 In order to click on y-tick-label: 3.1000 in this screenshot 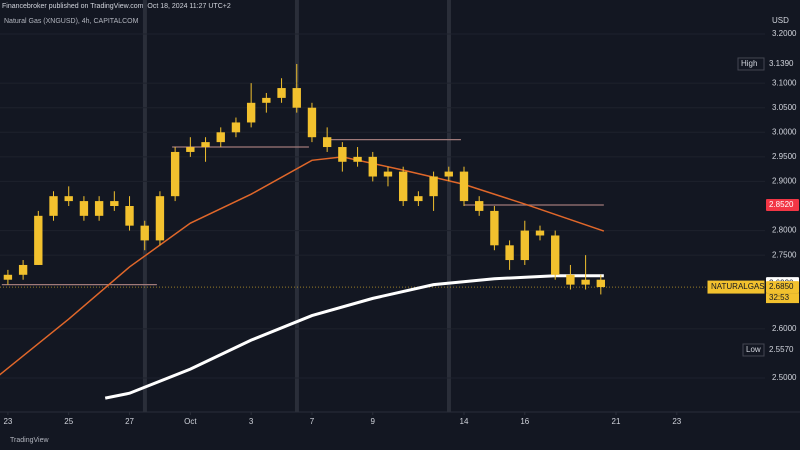, I will do `click(784, 82)`.